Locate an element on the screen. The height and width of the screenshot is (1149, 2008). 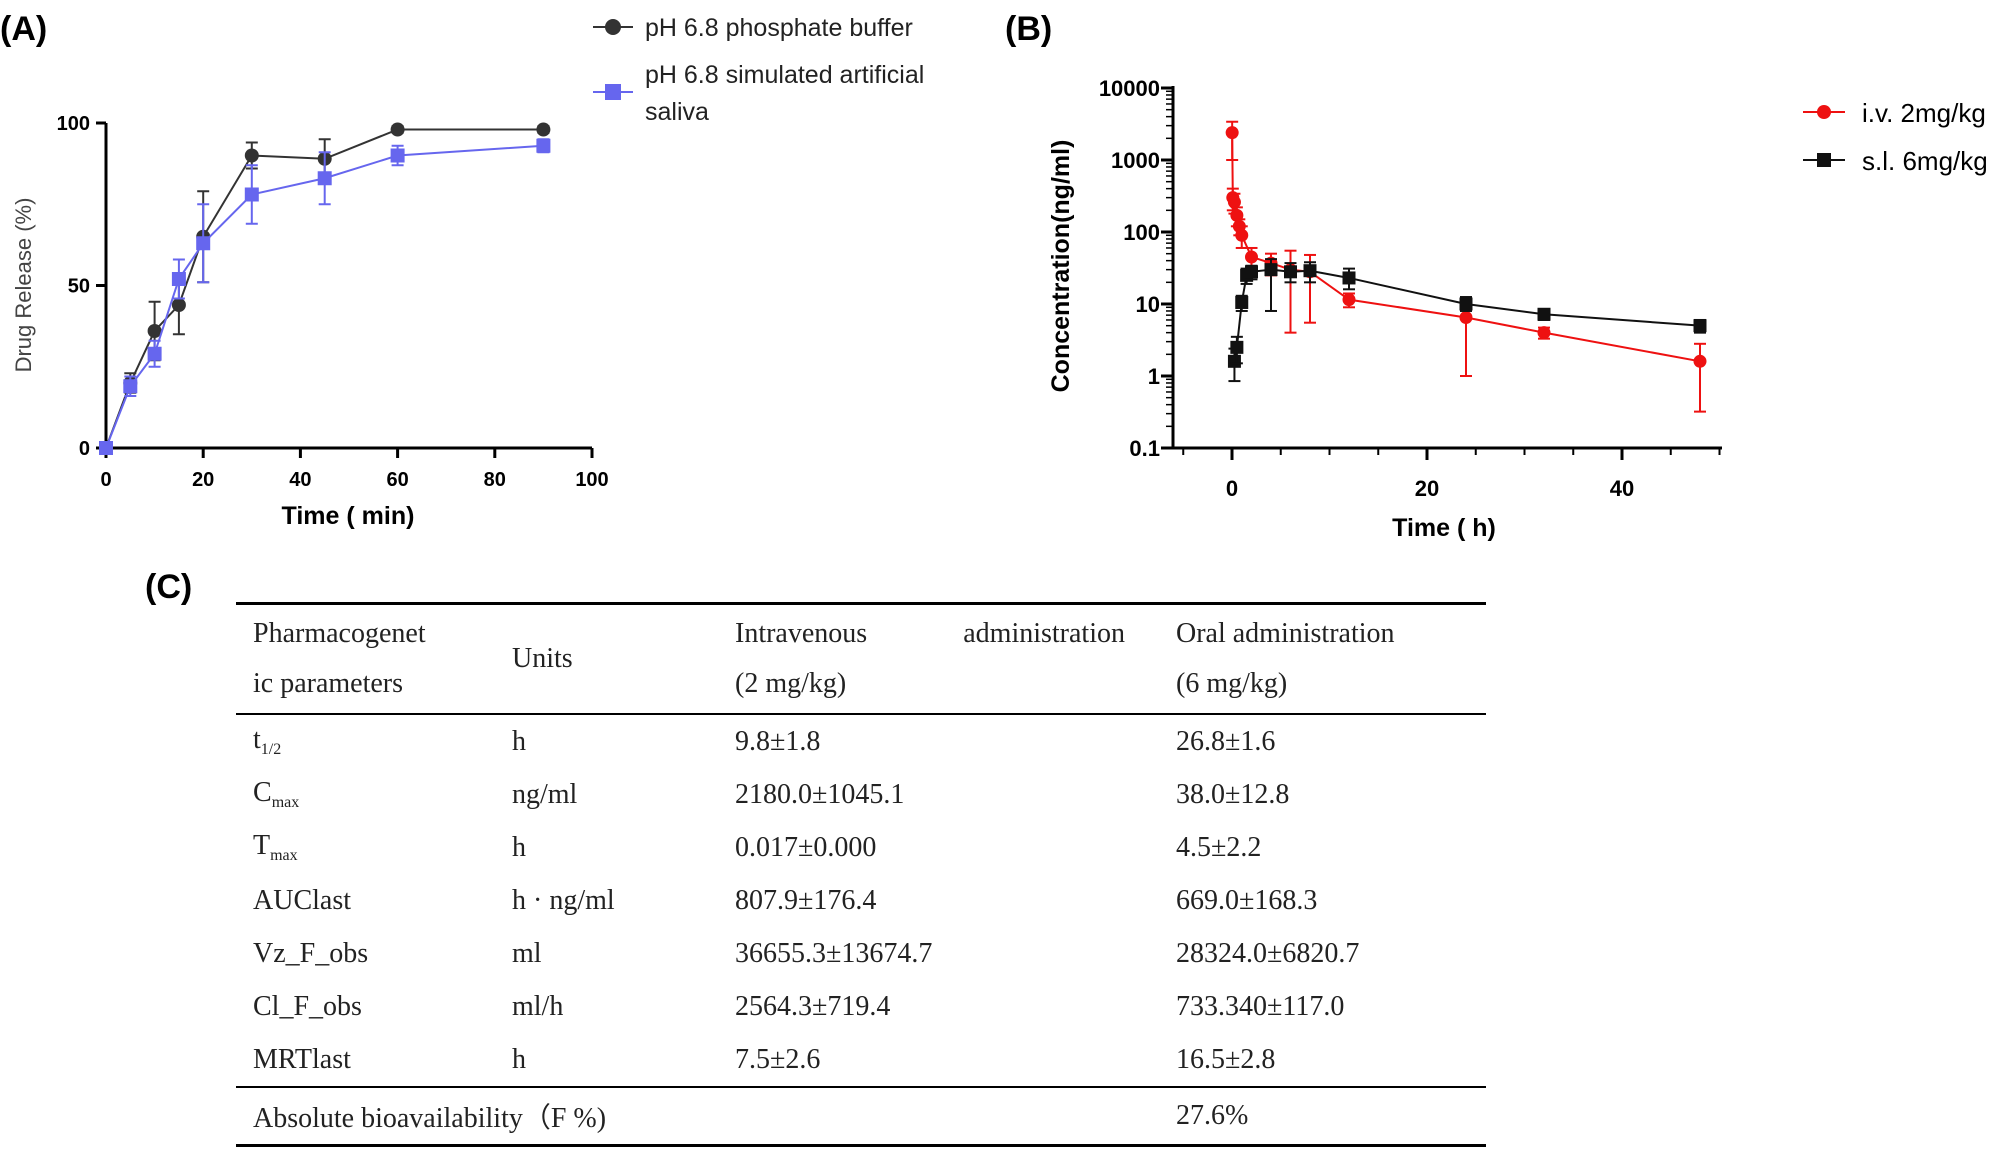
cell-iv: 36655.3±13674.7 is located at coordinates (834, 953).